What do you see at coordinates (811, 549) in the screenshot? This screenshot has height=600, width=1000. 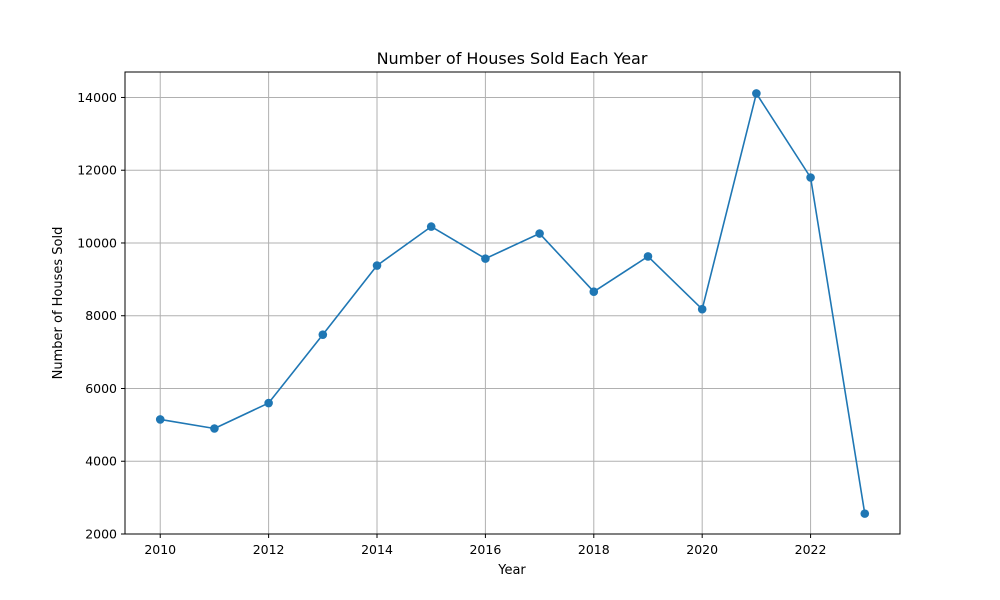 I see `x-tick-label: 2022` at bounding box center [811, 549].